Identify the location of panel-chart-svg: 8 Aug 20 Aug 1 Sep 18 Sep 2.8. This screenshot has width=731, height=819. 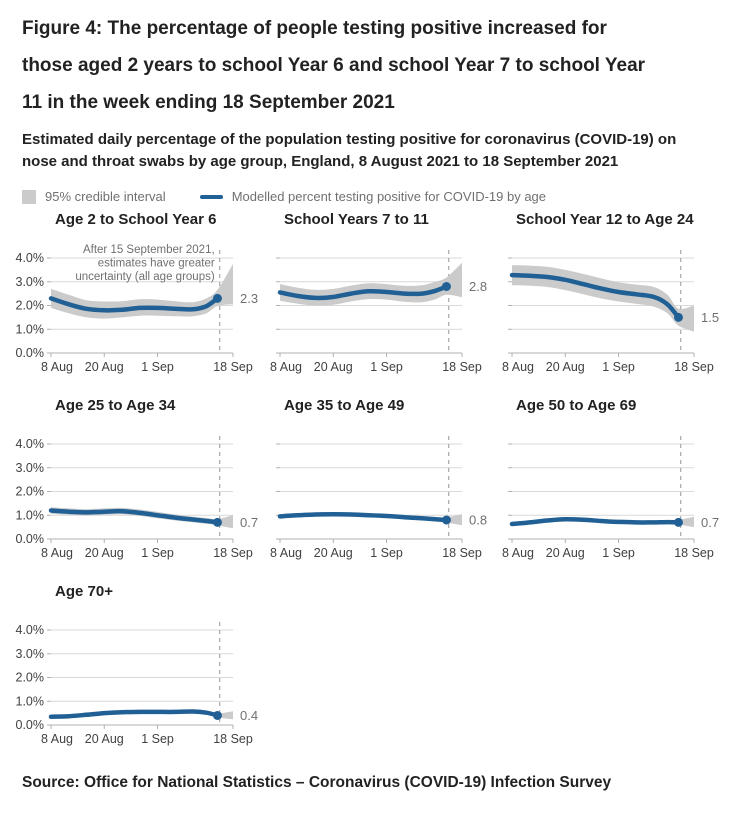
(378, 312).